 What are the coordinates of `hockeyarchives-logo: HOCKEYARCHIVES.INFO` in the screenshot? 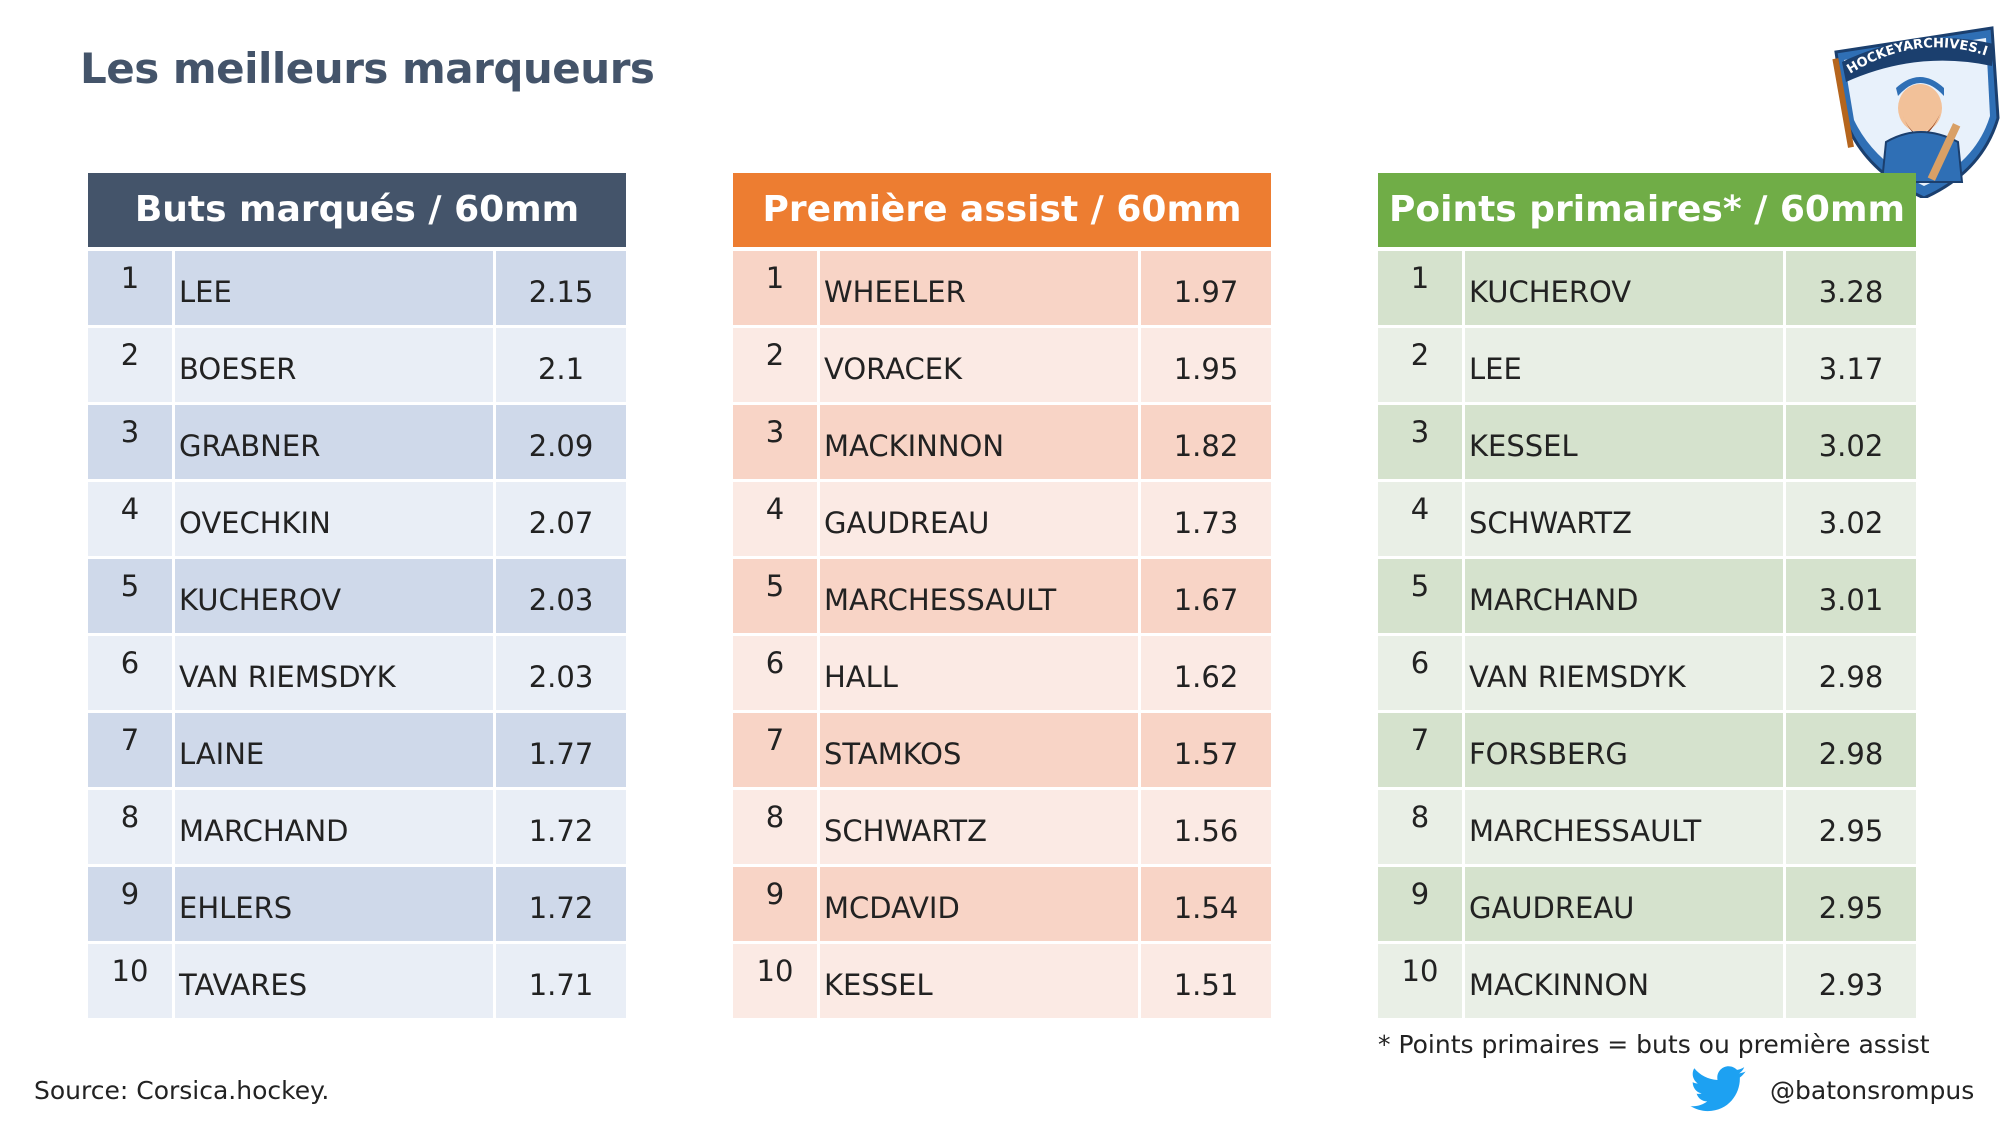 It's located at (1911, 110).